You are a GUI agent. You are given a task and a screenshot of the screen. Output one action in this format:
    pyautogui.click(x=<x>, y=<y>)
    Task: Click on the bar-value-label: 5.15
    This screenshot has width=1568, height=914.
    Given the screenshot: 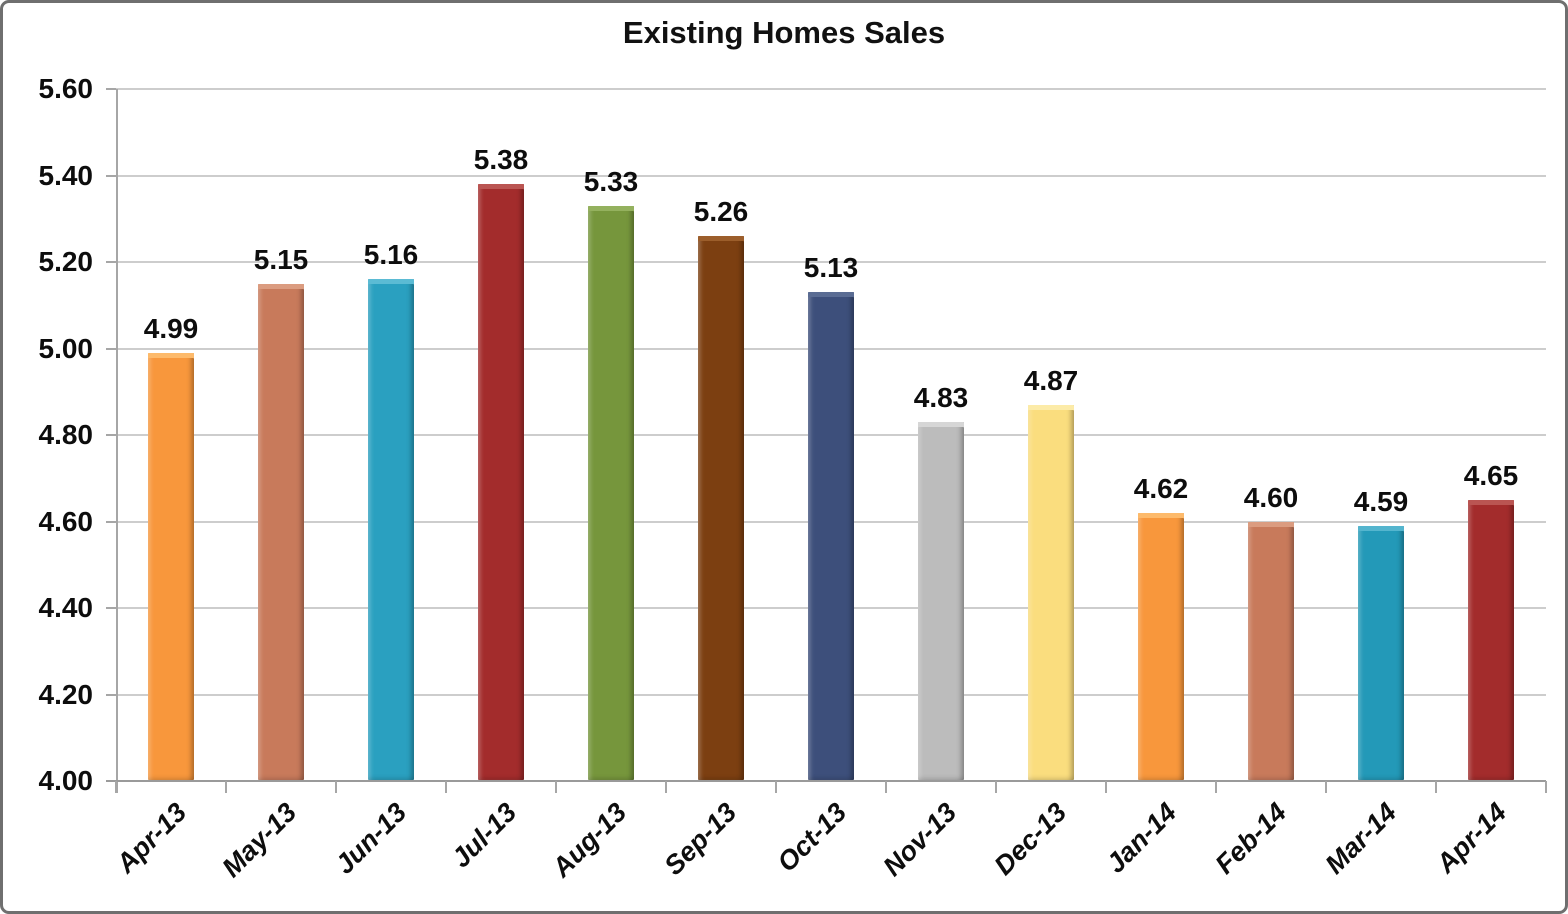 What is the action you would take?
    pyautogui.click(x=281, y=259)
    